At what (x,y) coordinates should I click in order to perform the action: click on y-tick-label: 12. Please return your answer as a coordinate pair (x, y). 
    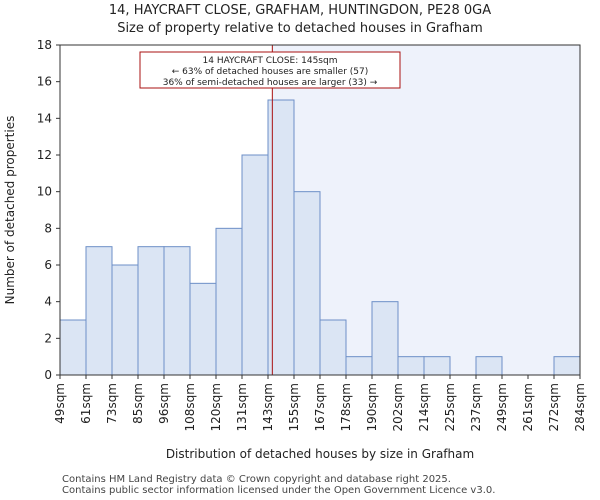
    Looking at the image, I should click on (44, 155).